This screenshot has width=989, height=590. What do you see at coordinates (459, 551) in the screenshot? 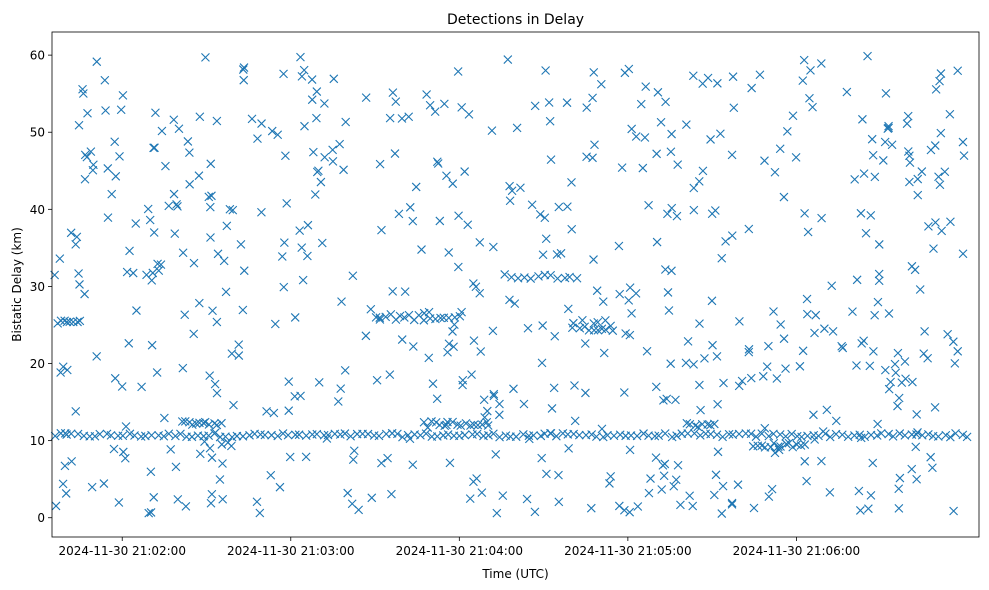
I see `x-tick-label: 2024-11-30 21:04:00` at bounding box center [459, 551].